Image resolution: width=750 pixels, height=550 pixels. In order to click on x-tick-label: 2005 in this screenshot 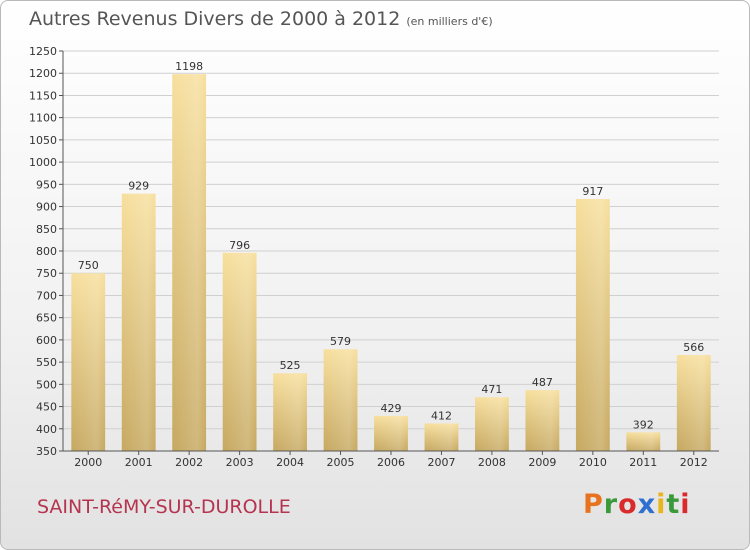, I will do `click(341, 462)`.